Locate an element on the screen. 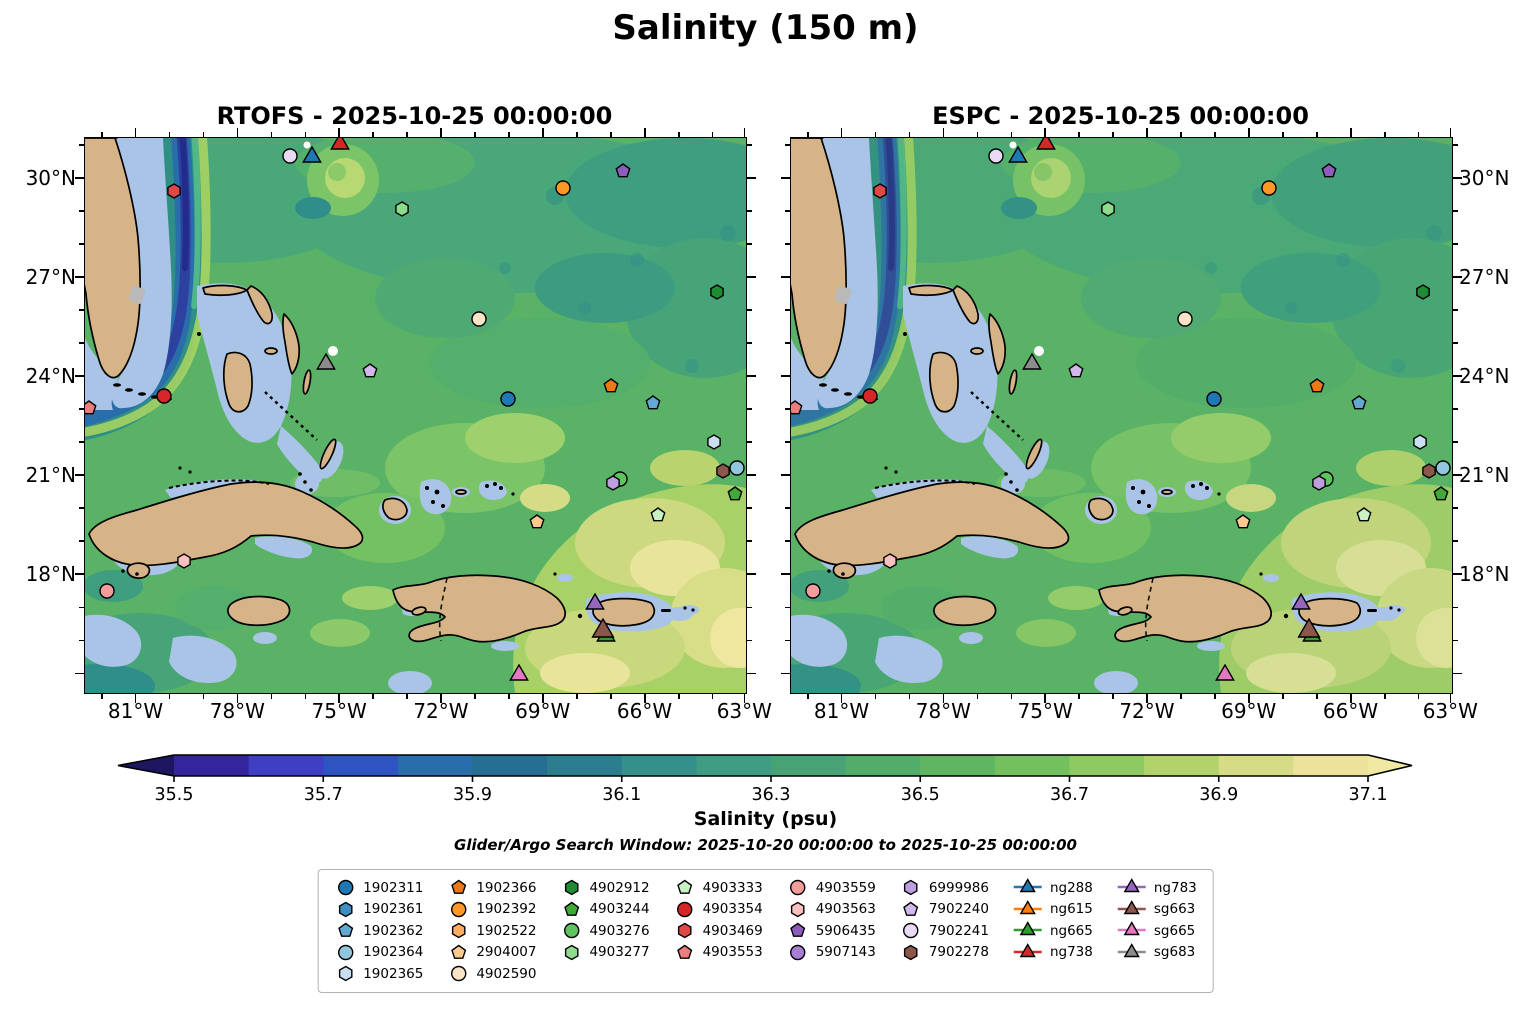  legend-marker-sg663-icon is located at coordinates (1131, 906).